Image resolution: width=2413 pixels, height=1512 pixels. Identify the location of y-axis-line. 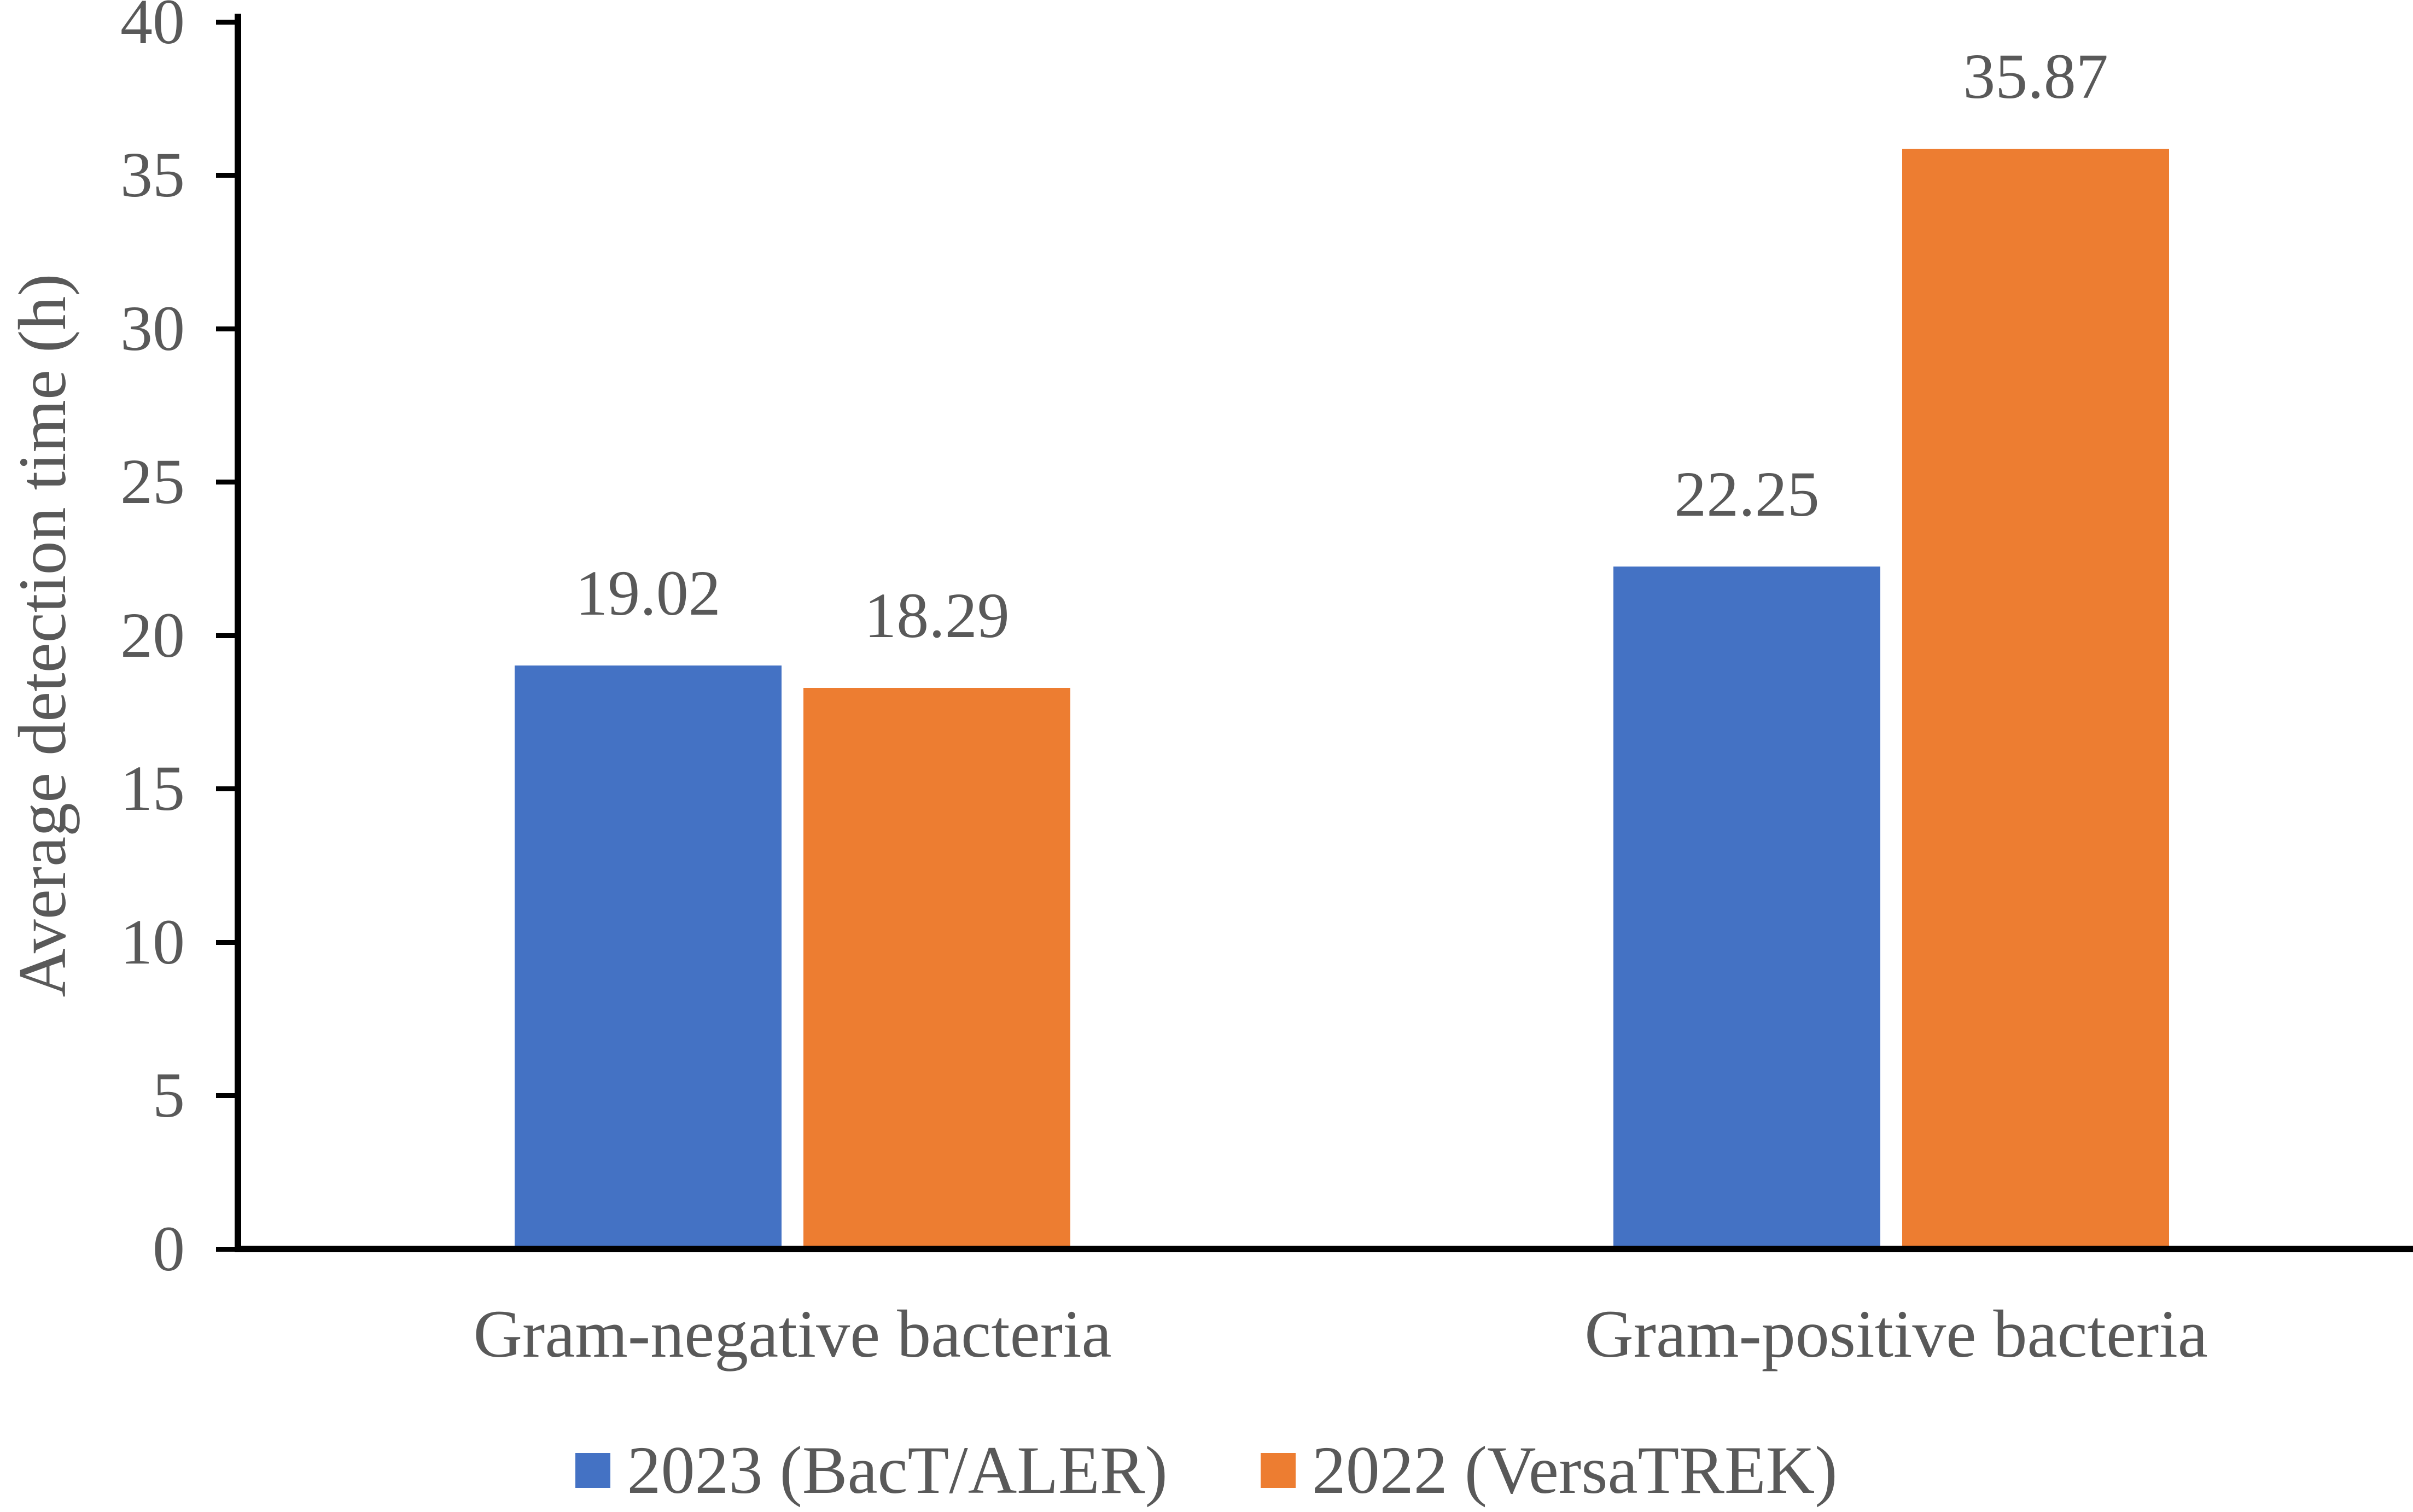
(238, 633).